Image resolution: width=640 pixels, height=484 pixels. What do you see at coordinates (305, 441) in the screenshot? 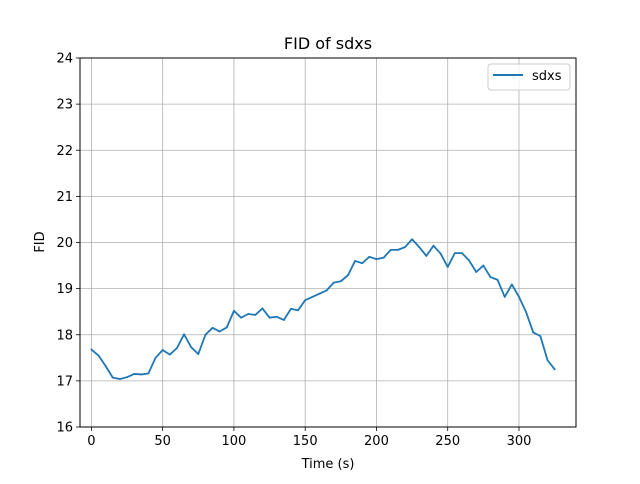
I see `x-tick-label: 150` at bounding box center [305, 441].